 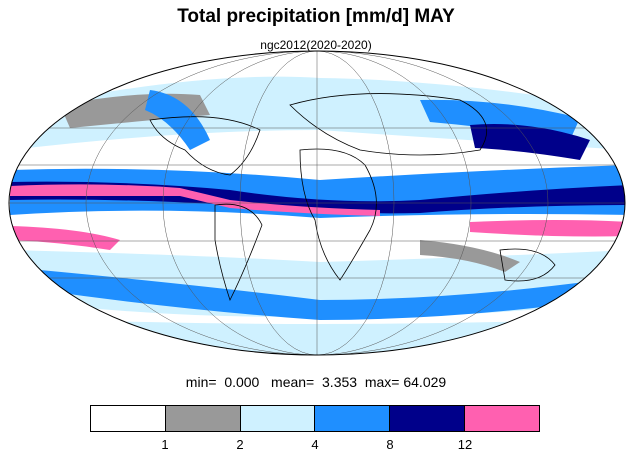 I want to click on atlantic-storm-track, so click(x=177, y=120).